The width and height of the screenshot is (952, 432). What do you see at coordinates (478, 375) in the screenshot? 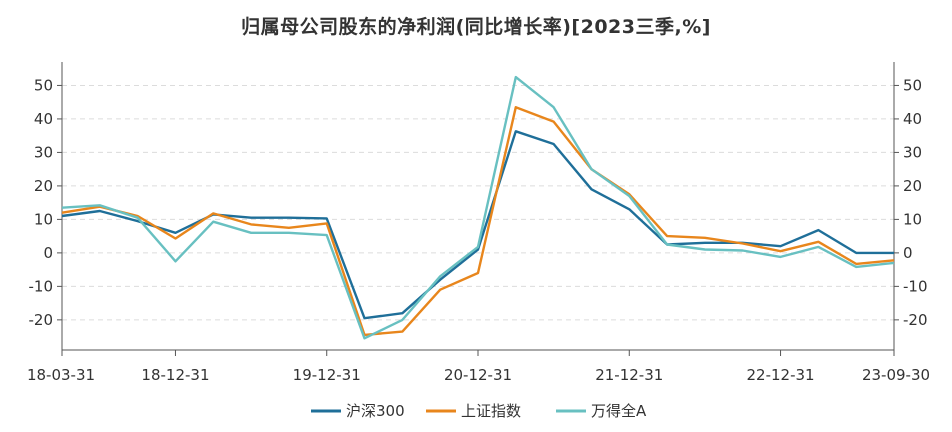
I see `x-tick-label: 20-12-31` at bounding box center [478, 375].